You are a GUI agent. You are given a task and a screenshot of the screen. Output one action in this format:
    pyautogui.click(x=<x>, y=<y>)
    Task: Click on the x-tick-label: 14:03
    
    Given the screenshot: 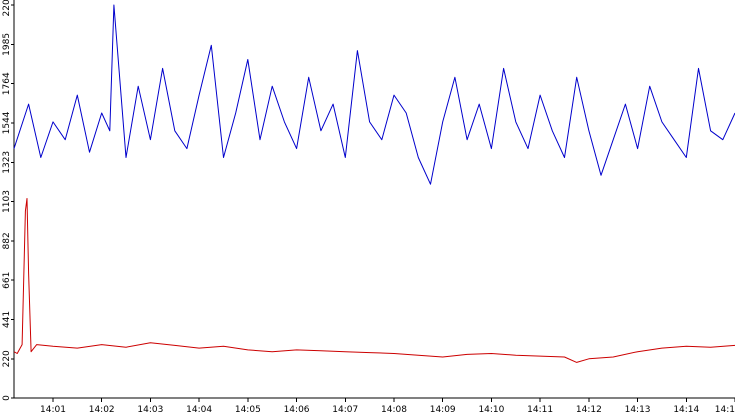 What is the action you would take?
    pyautogui.click(x=150, y=410)
    